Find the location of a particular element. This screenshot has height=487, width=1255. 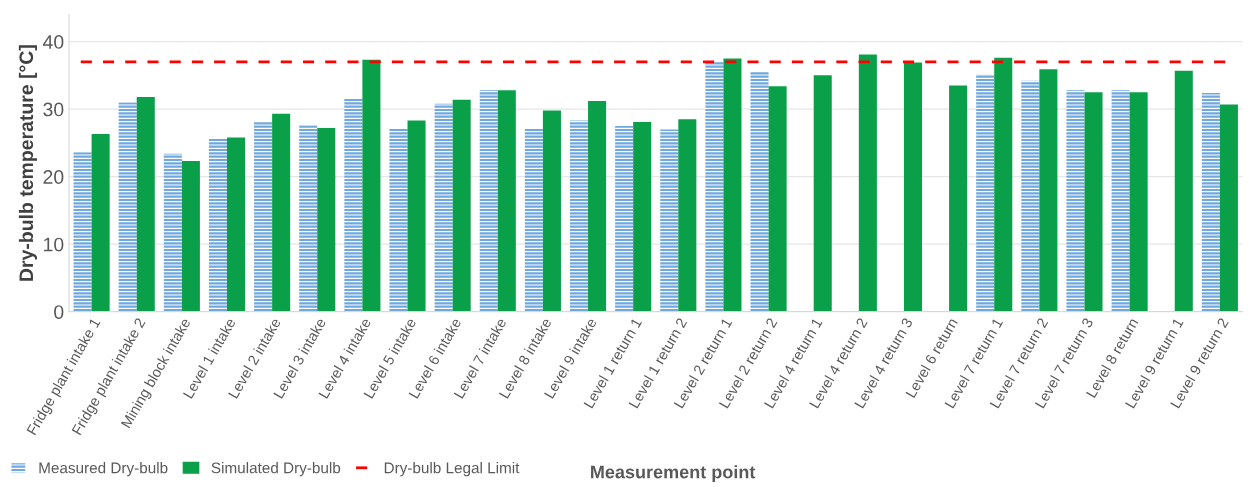

y-tick-label: 10 is located at coordinates (54, 244).